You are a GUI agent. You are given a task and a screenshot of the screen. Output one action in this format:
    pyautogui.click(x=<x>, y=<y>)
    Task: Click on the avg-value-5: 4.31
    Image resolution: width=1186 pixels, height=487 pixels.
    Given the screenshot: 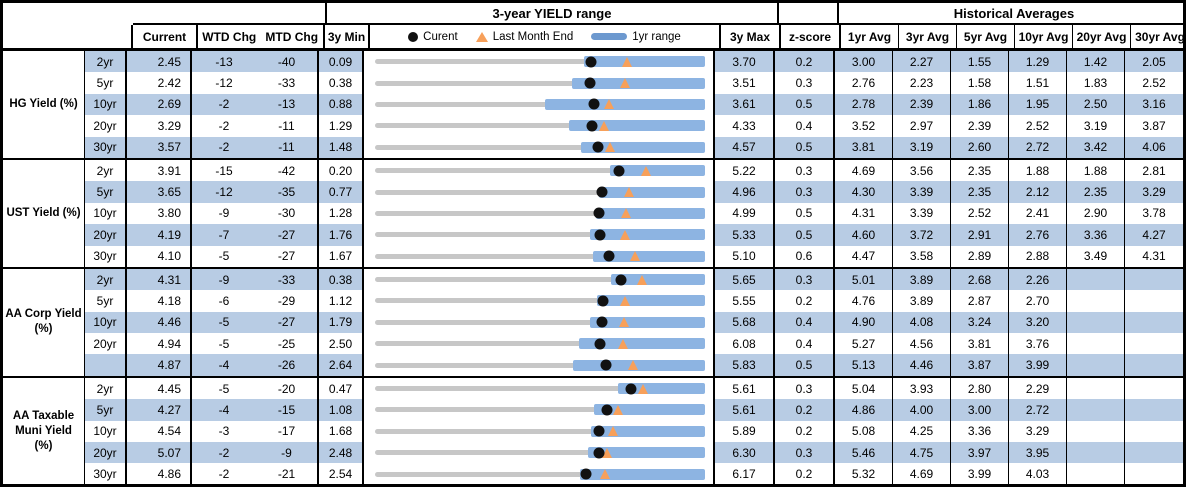 What is the action you would take?
    pyautogui.click(x=1154, y=256)
    